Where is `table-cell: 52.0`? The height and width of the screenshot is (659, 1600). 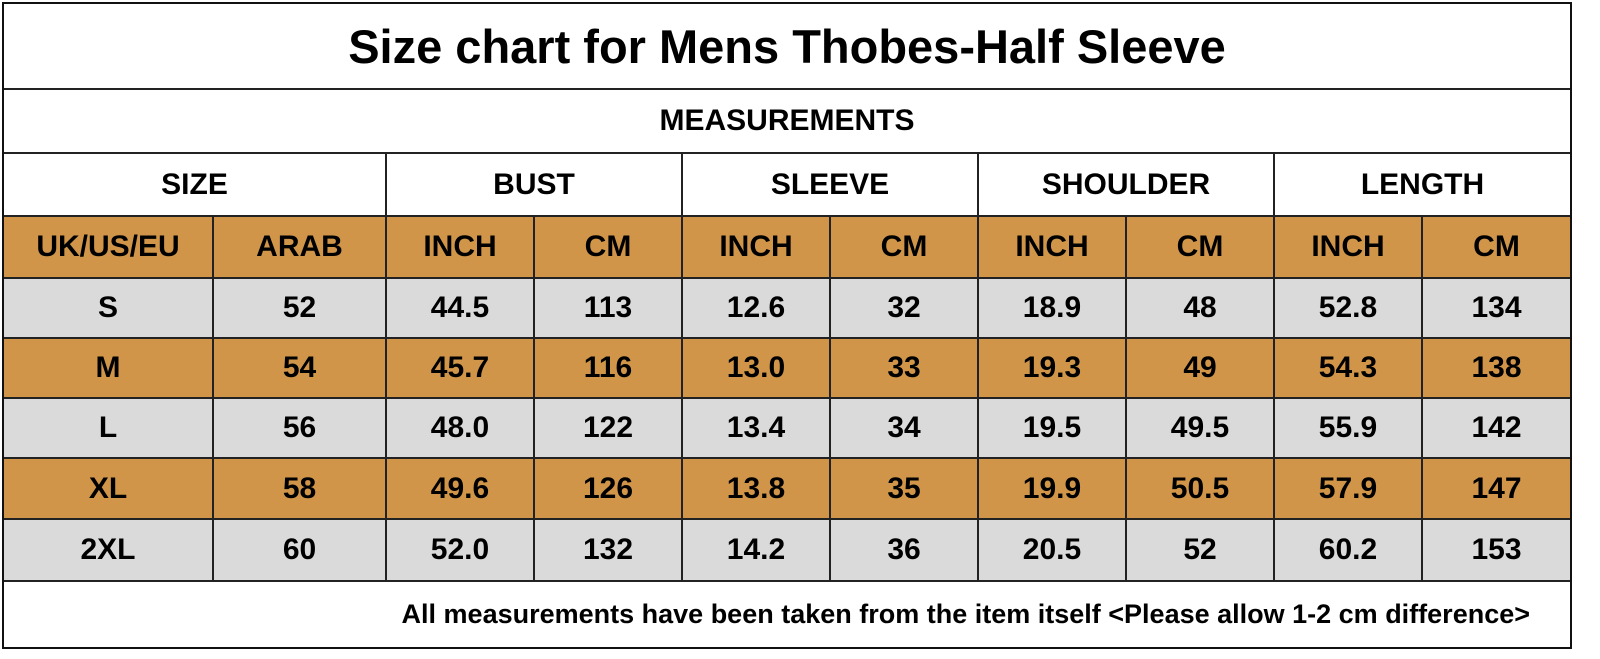 table-cell: 52.0 is located at coordinates (461, 551).